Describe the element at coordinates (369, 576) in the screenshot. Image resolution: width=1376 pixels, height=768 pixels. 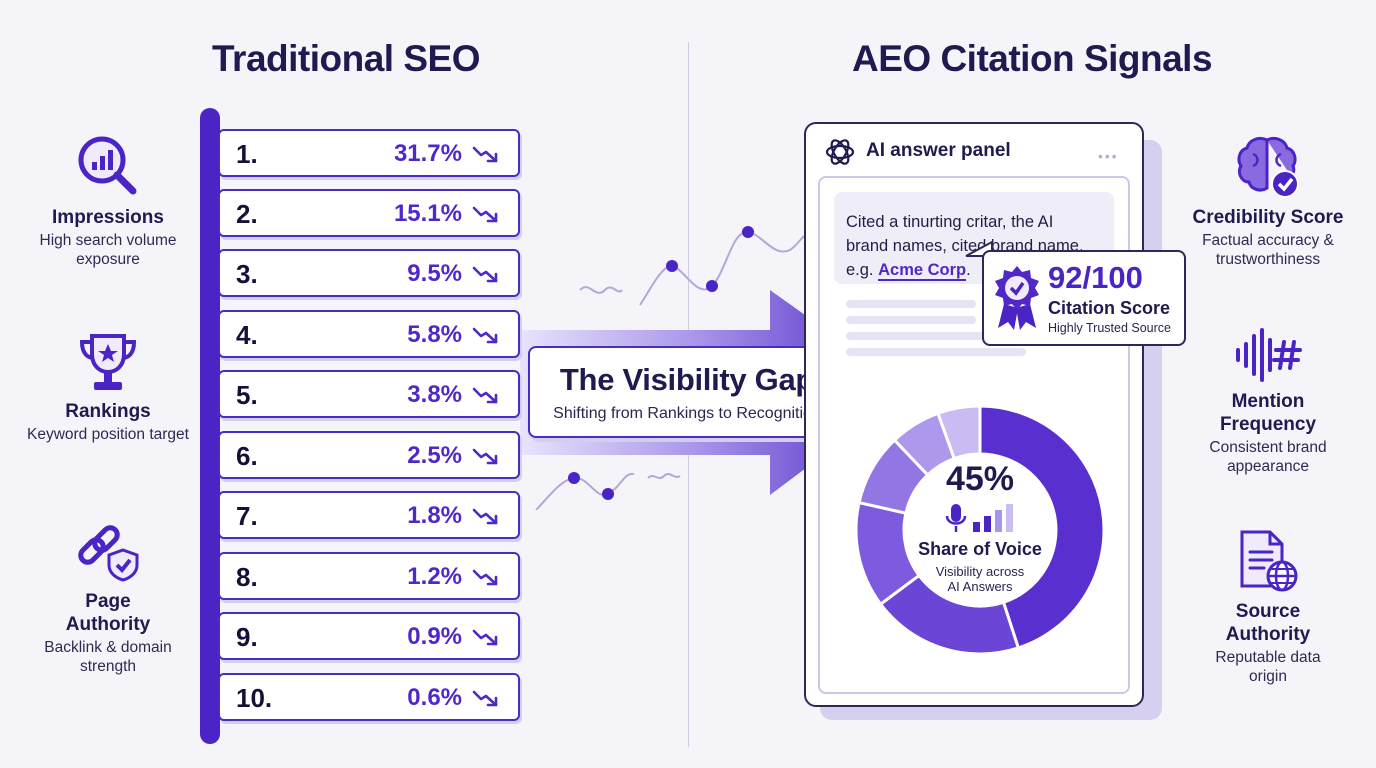
I see `ranking-row: 8. 1.2%` at that location.